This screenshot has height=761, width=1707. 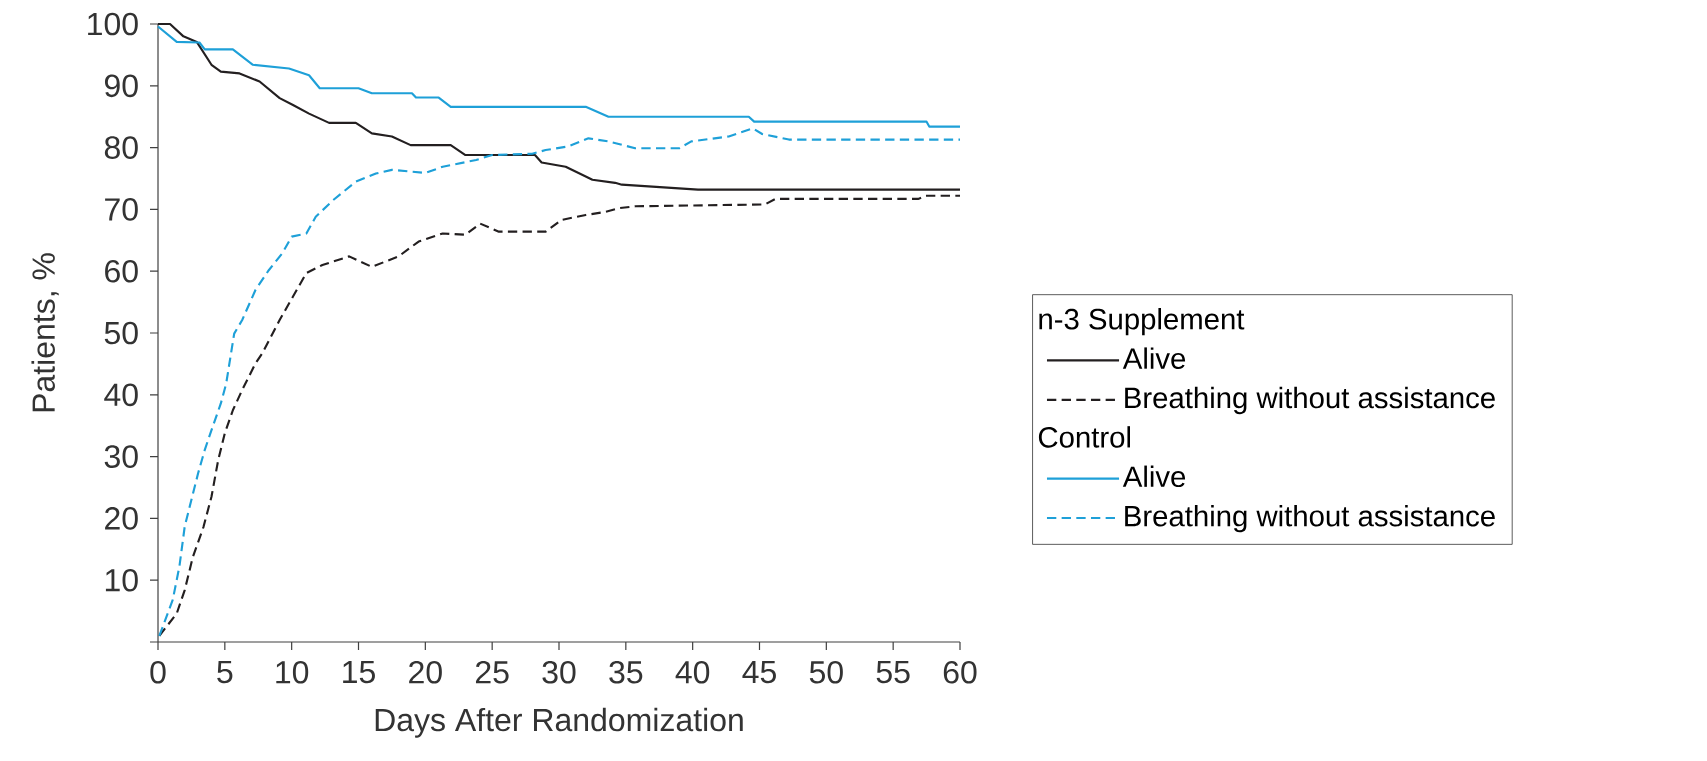 I want to click on y-tick-label: 50, so click(x=121, y=333).